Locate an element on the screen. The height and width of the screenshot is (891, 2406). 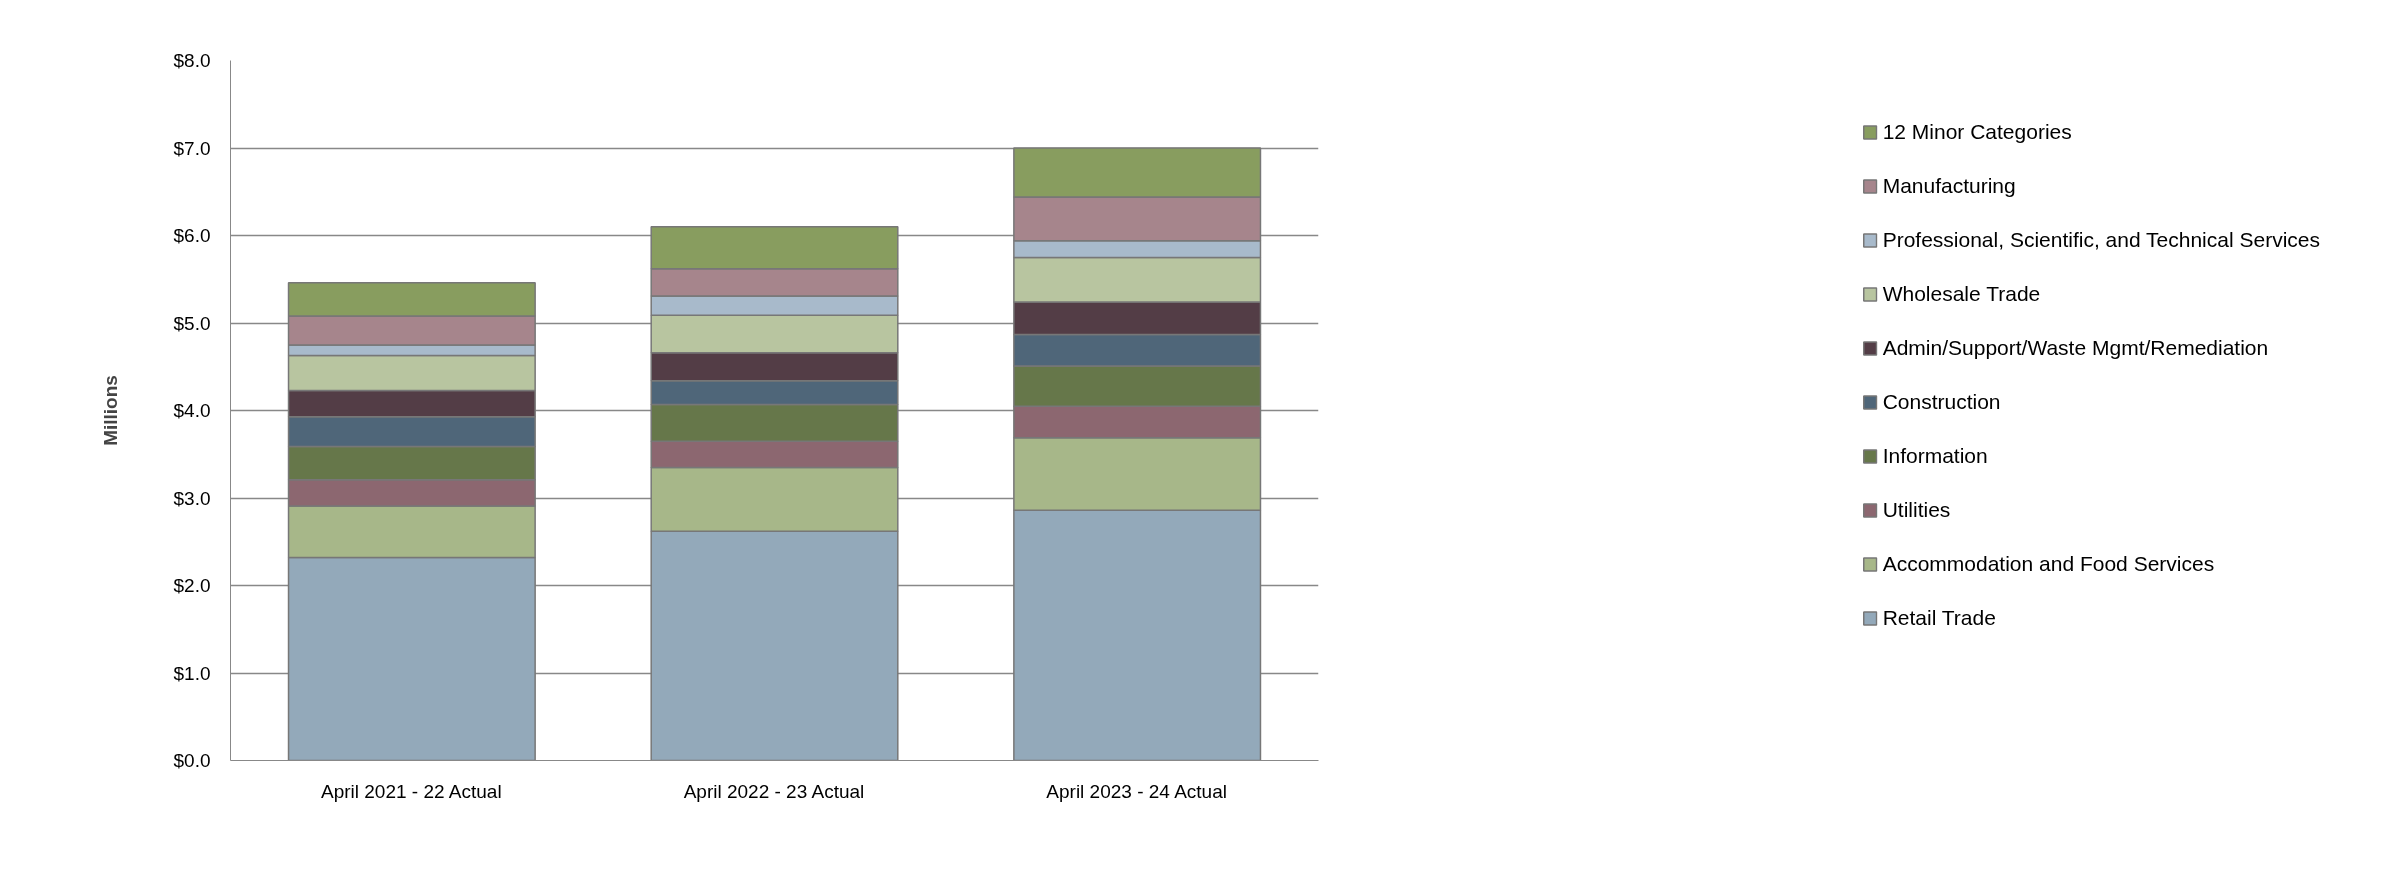
legend-label: Professional, Scientific, and Technical Services is located at coordinates (2101, 240).